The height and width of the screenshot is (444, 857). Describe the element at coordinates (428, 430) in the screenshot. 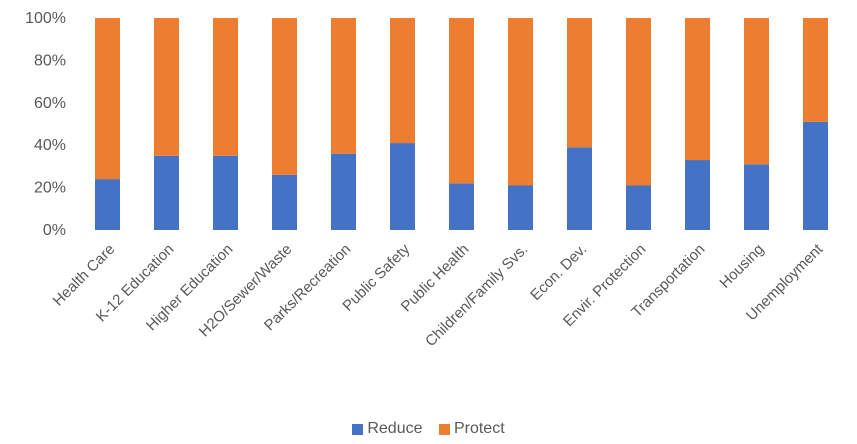

I see `legend: Reduce Protect` at that location.